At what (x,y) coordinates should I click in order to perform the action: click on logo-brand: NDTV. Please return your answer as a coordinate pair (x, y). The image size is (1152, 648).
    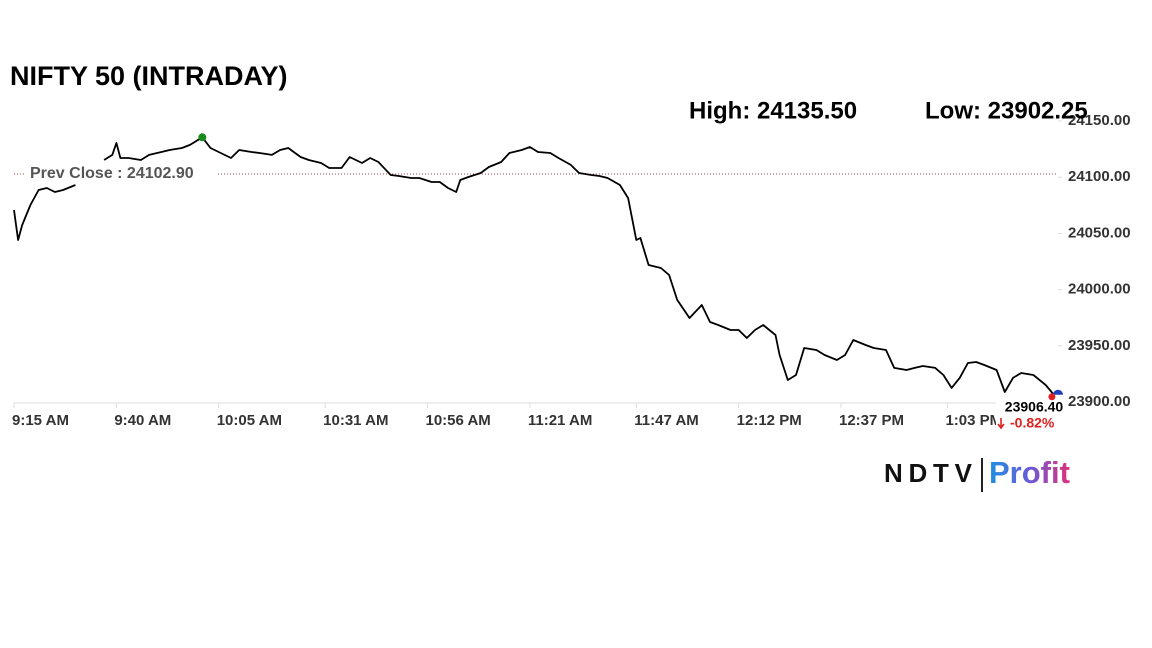
    Looking at the image, I should click on (928, 473).